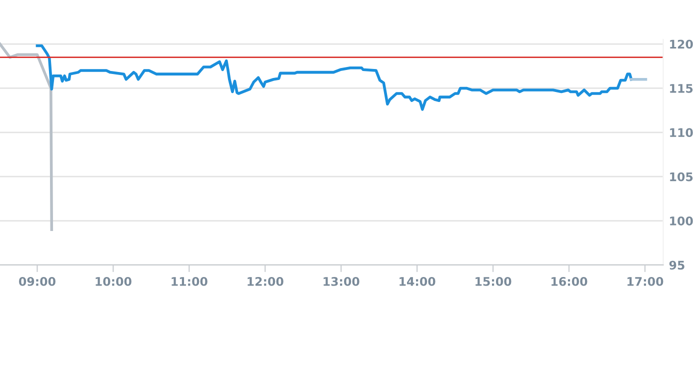  What do you see at coordinates (681, 88) in the screenshot?
I see `y-tick-label: 115` at bounding box center [681, 88].